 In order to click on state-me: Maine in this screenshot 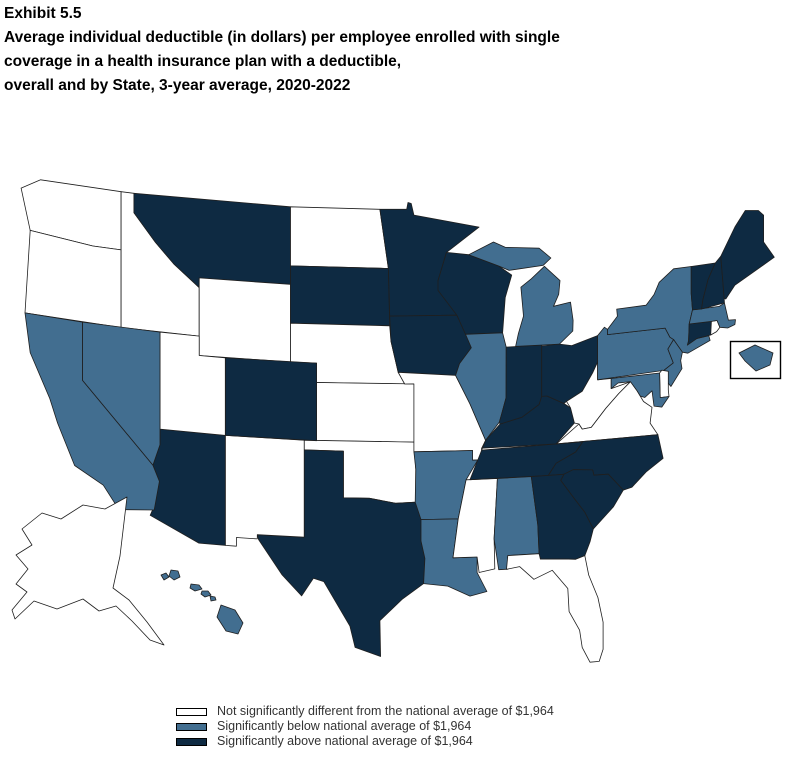, I will do `click(747, 255)`.